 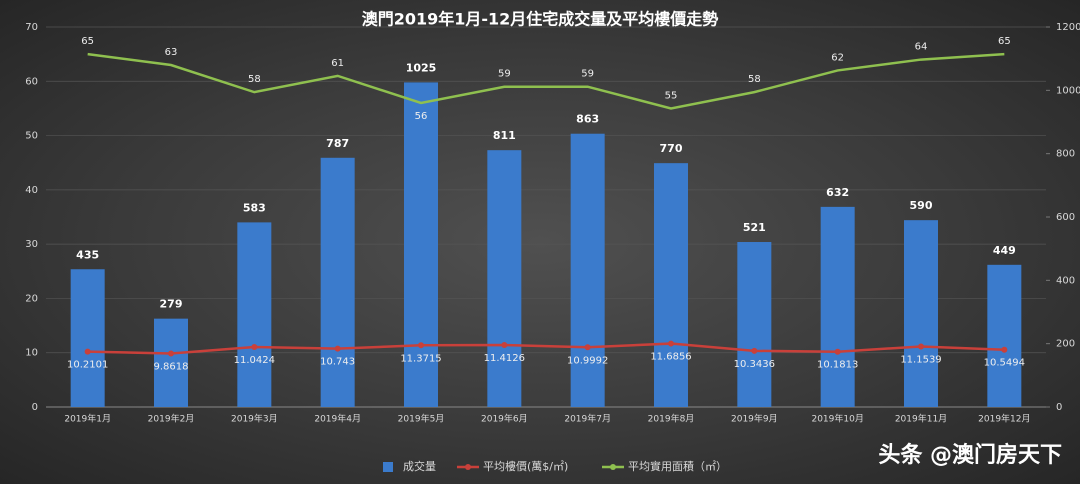 What do you see at coordinates (837, 419) in the screenshot?
I see `x-tick-label: 2019年10月` at bounding box center [837, 419].